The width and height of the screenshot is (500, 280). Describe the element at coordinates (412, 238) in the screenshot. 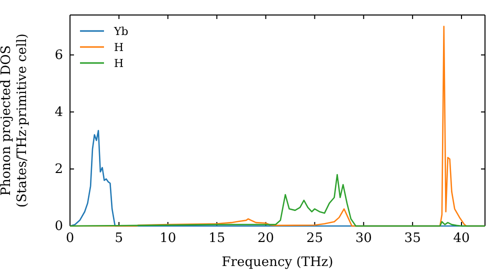

I see `x-tick-label: 35` at that location.